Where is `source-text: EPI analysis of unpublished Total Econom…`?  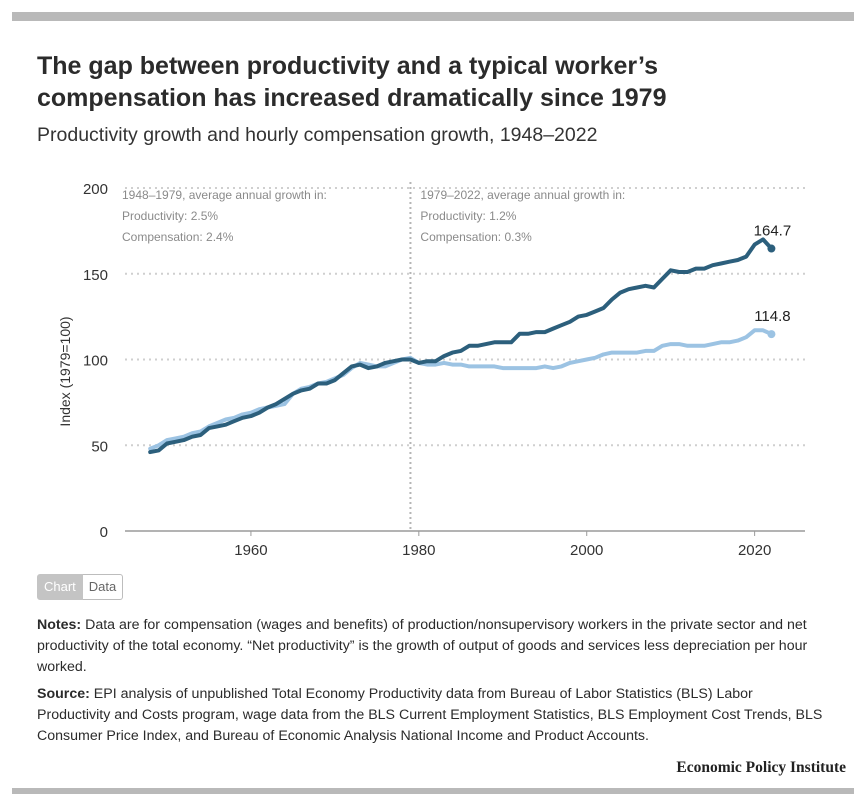 source-text: EPI analysis of unpublished Total Econom… is located at coordinates (430, 715).